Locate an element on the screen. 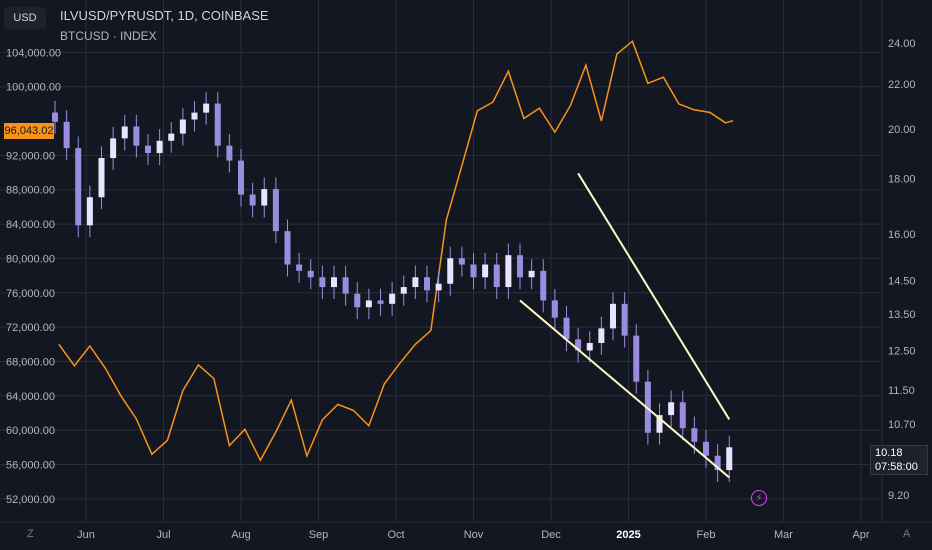  right-tick-label: 11.50 is located at coordinates (901, 391).